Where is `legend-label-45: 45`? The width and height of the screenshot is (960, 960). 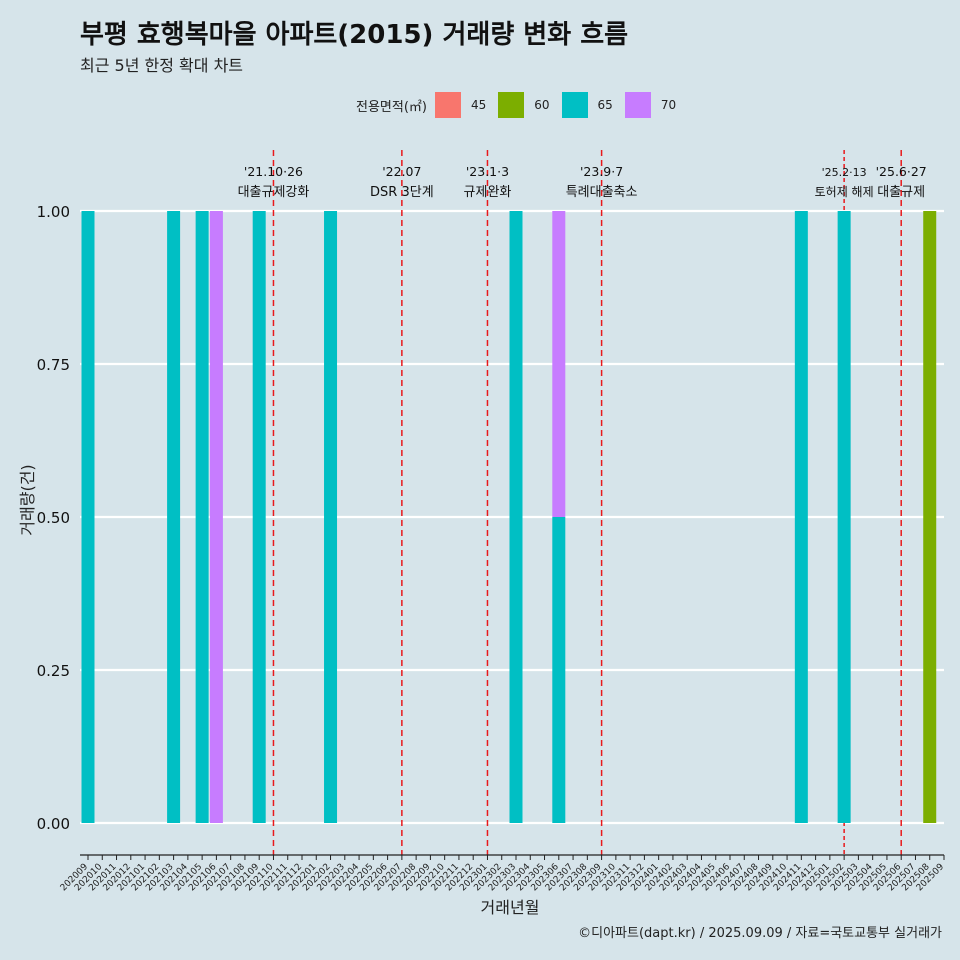
legend-label-45: 45 is located at coordinates (478, 105).